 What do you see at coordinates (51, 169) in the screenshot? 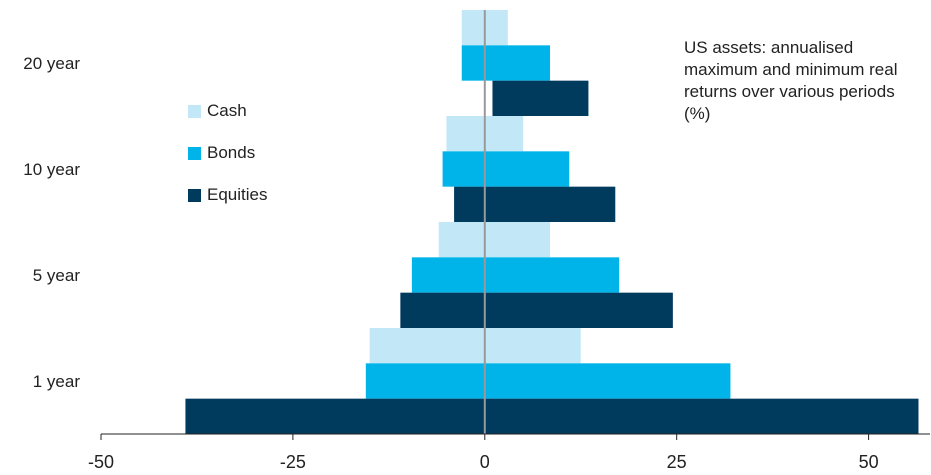
I see `y-category-label: 10 year` at bounding box center [51, 169].